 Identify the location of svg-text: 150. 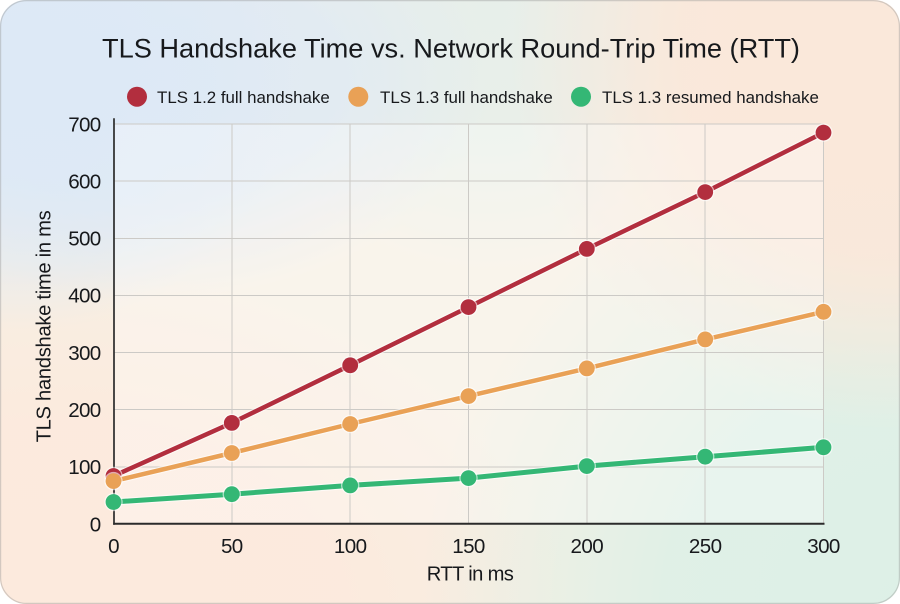
(468, 546).